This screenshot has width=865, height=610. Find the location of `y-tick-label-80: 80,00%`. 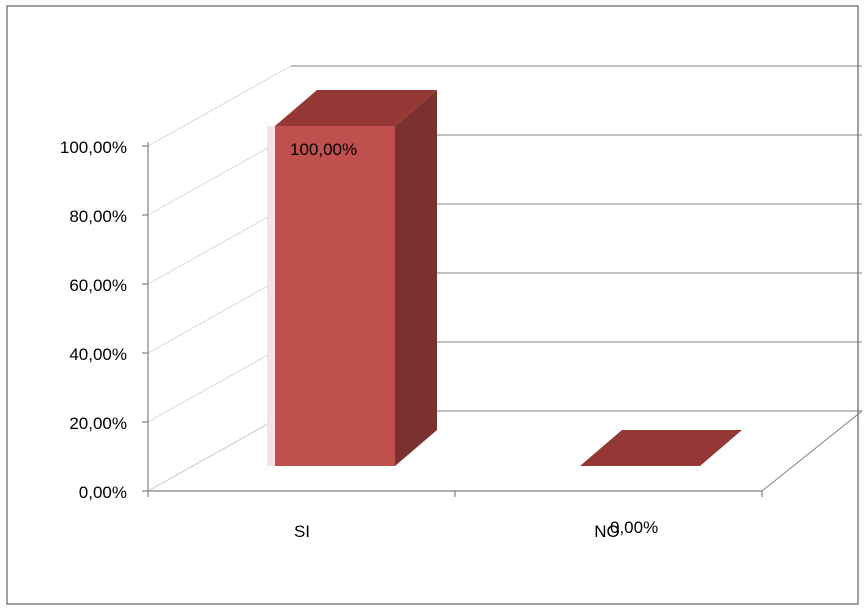

y-tick-label-80: 80,00% is located at coordinates (98, 216).